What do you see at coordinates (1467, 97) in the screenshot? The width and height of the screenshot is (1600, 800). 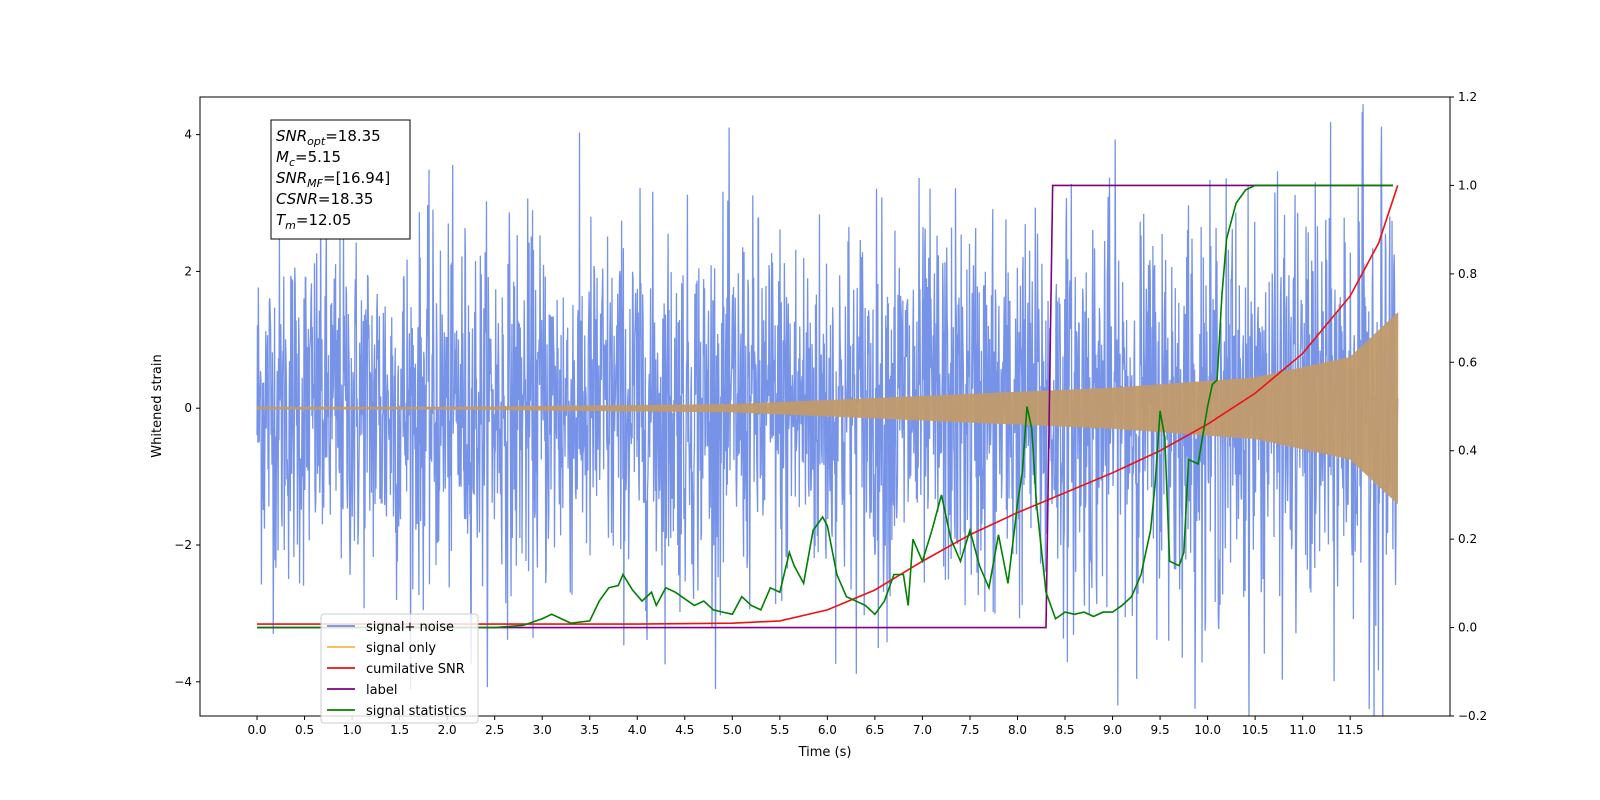 I see `y2-tick-label: 1.2` at bounding box center [1467, 97].